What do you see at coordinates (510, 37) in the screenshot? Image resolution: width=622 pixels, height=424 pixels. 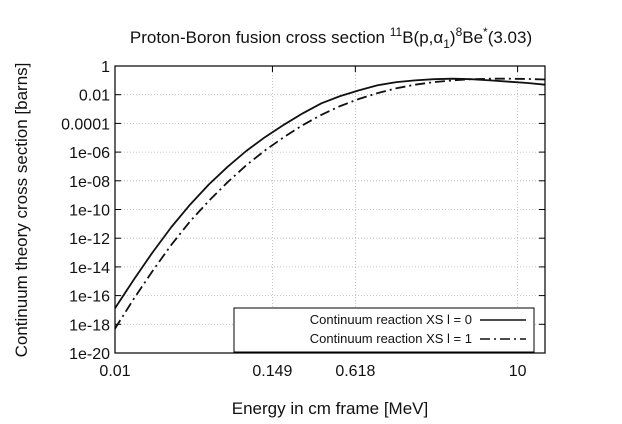 I see `title-suffix: (3.03)` at bounding box center [510, 37].